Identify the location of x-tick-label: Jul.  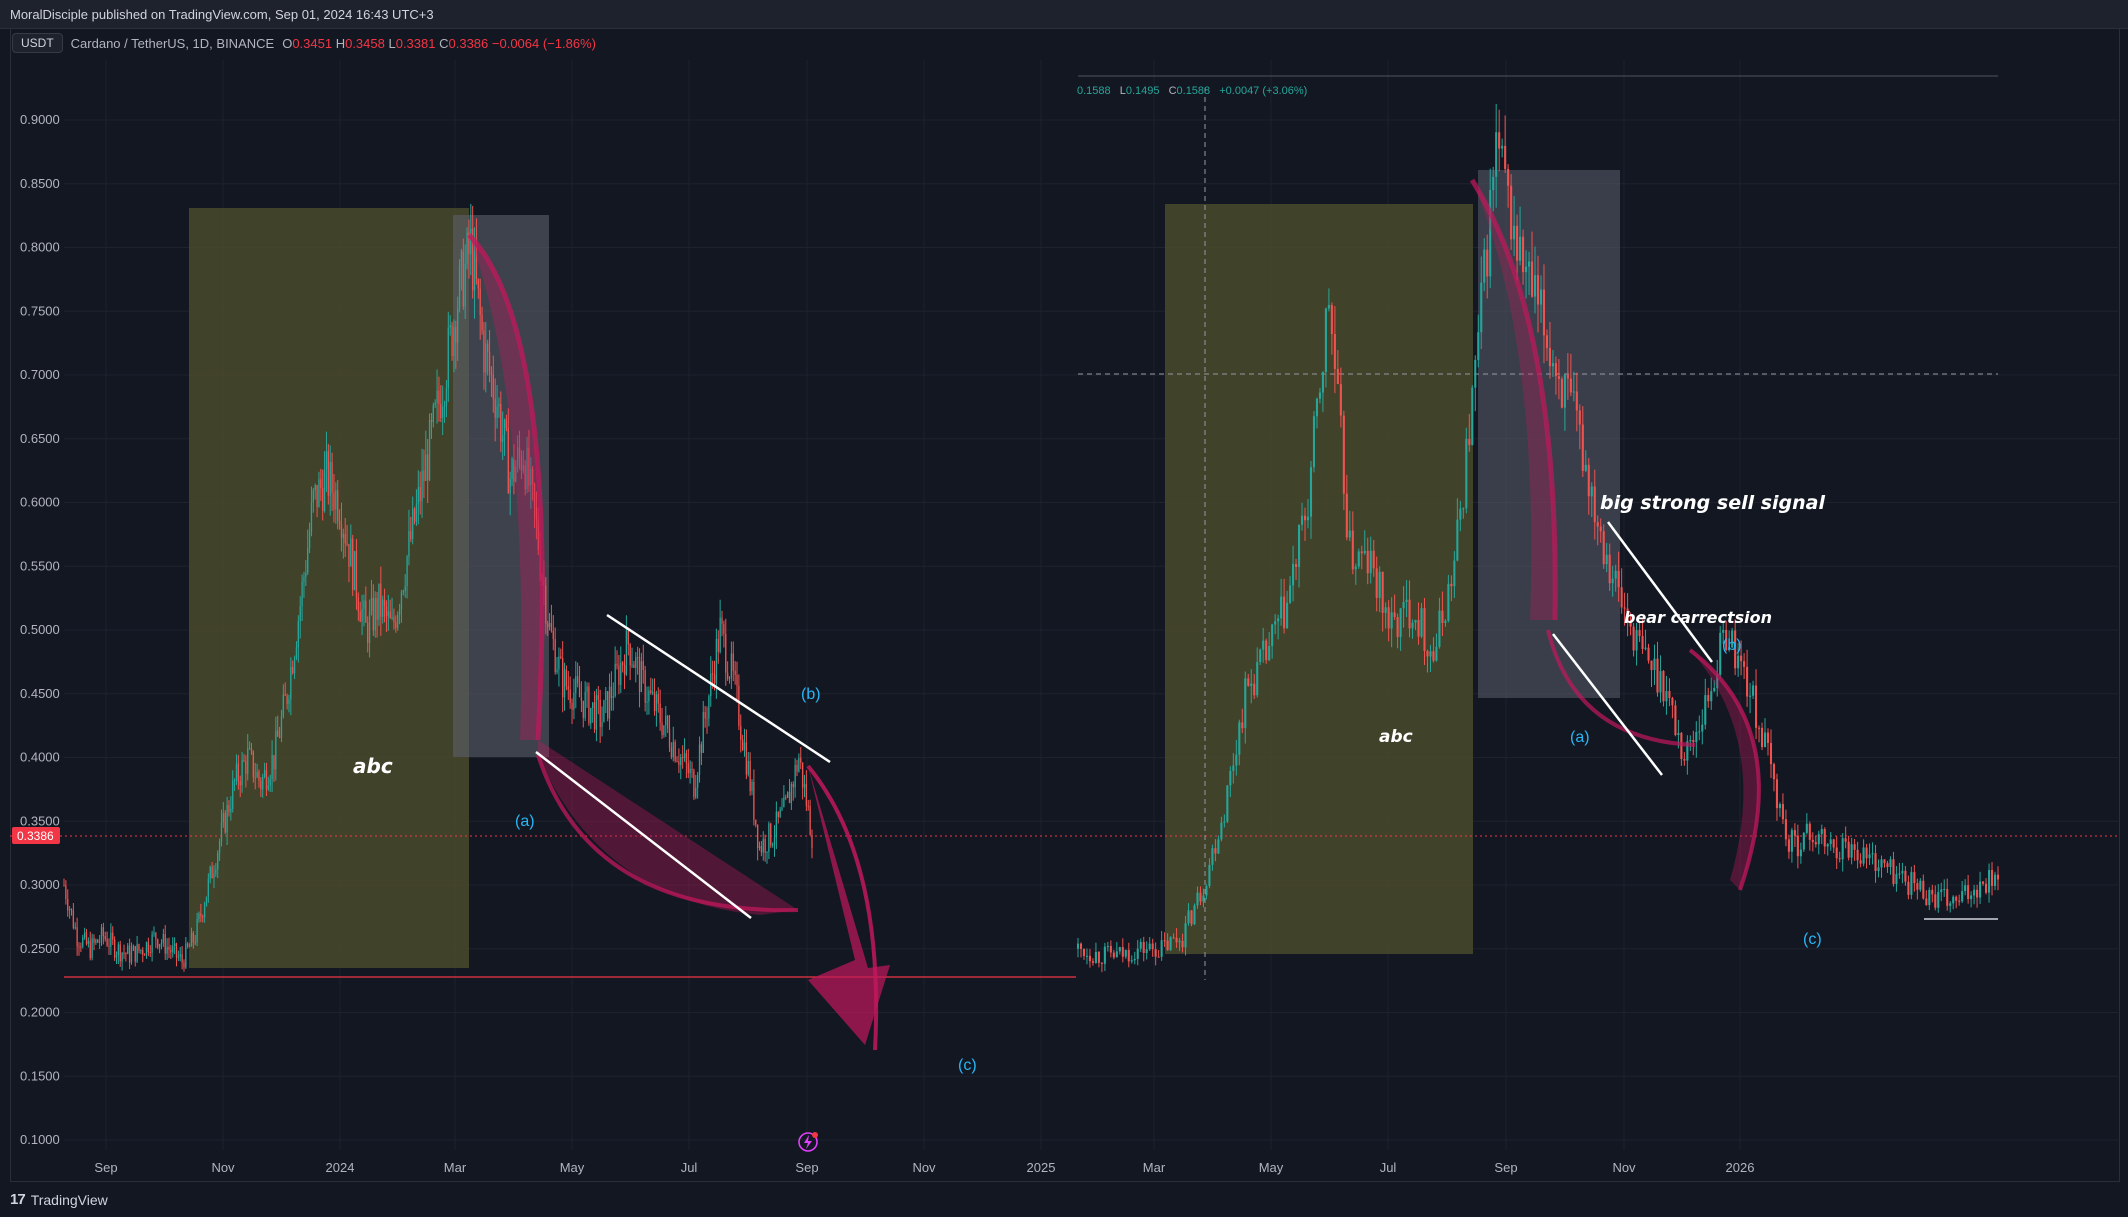
(689, 1167).